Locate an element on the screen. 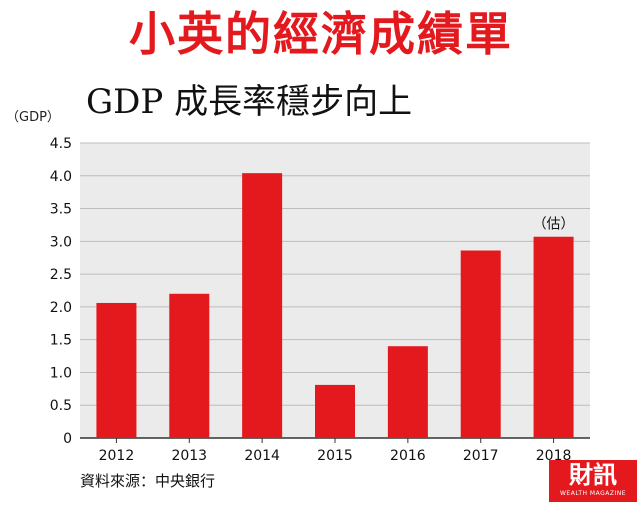  brand-logo: 財訊 WEALTH MAGAZINE is located at coordinates (593, 481).